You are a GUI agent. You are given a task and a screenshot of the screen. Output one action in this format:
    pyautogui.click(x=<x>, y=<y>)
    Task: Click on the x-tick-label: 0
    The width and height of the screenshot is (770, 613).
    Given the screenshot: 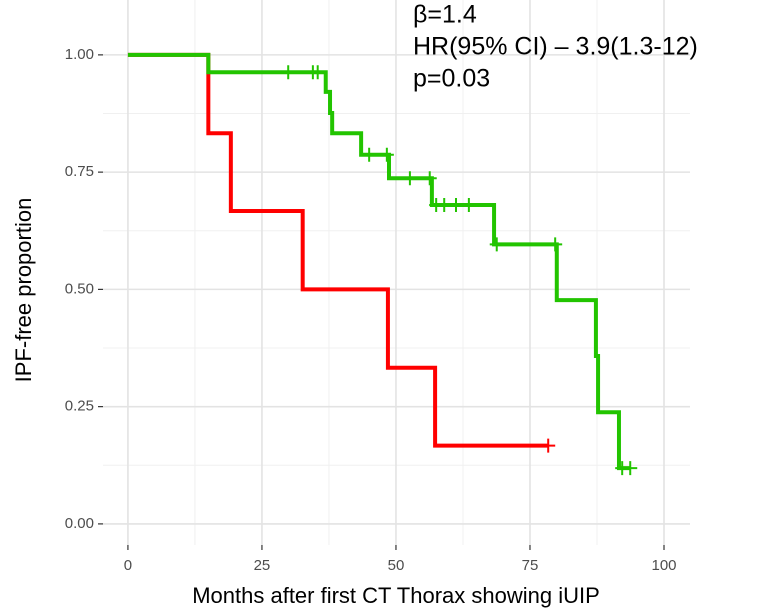 What is the action you would take?
    pyautogui.click(x=128, y=565)
    